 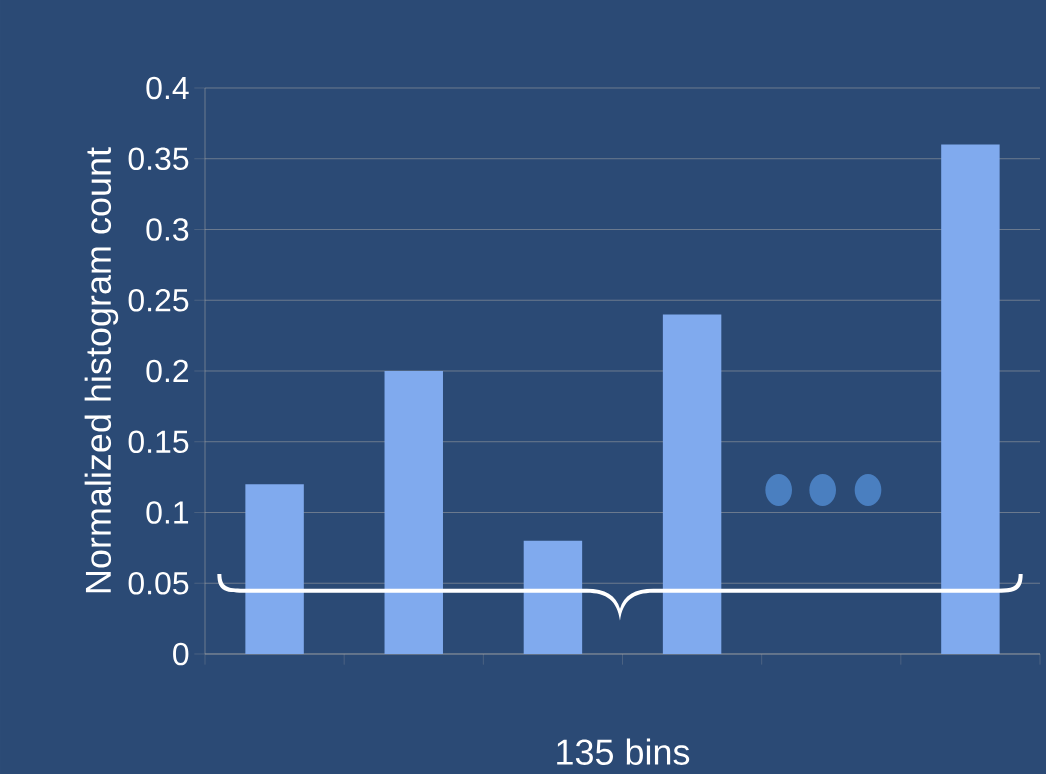 I want to click on y-tick-label: 0.05, so click(x=158, y=583).